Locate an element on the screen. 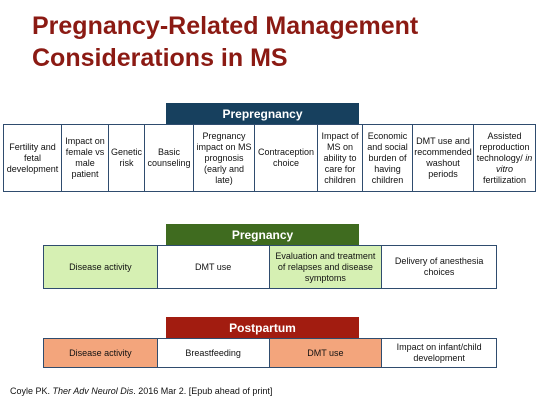 The width and height of the screenshot is (540, 405). slide-title-line-2: Considerations in MS is located at coordinates (160, 58).